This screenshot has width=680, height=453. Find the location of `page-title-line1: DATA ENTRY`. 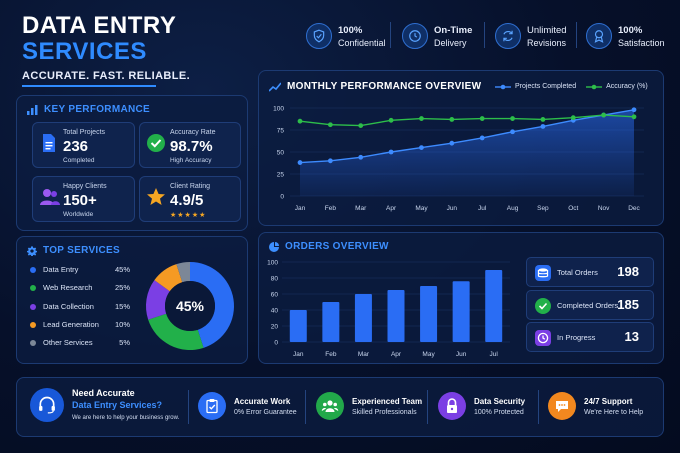

page-title-line1: DATA ENTRY is located at coordinates (99, 25).